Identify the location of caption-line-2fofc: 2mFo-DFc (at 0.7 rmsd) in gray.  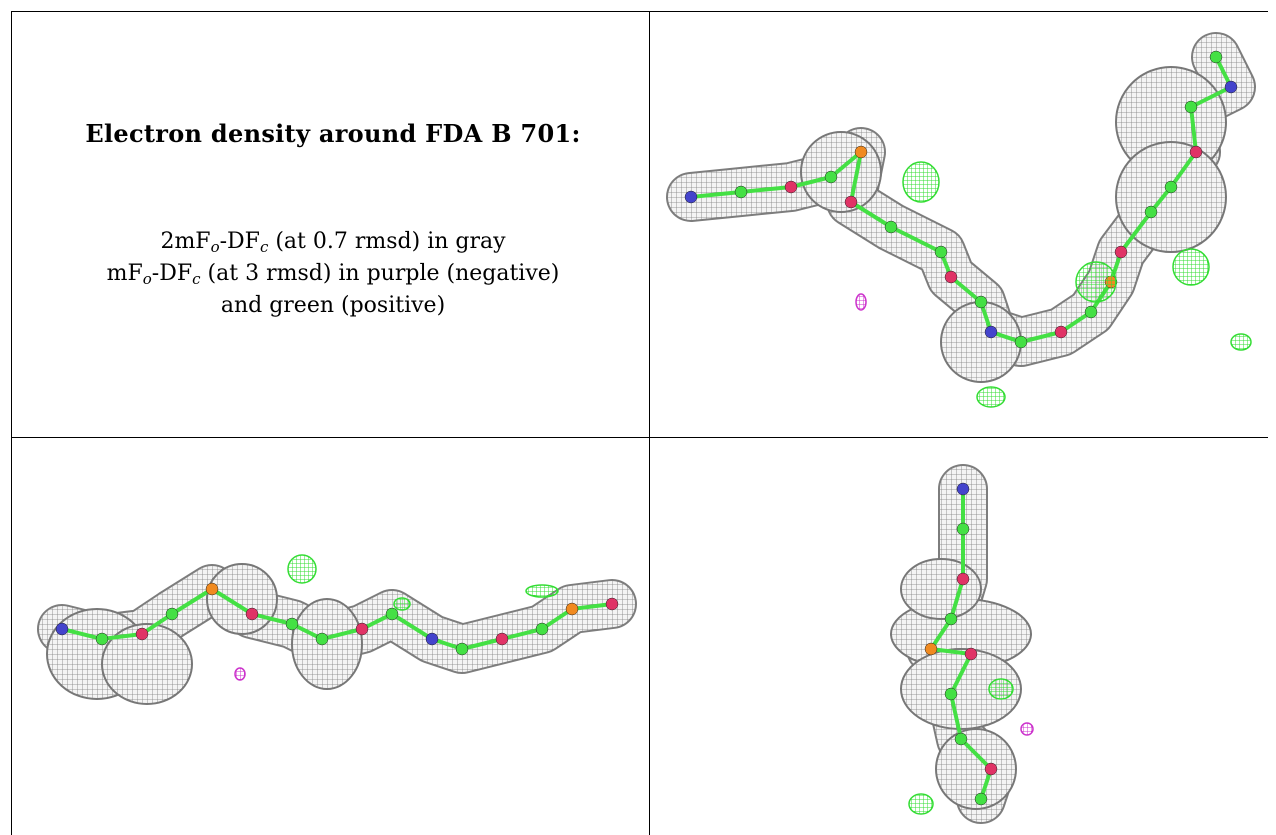
(333, 242).